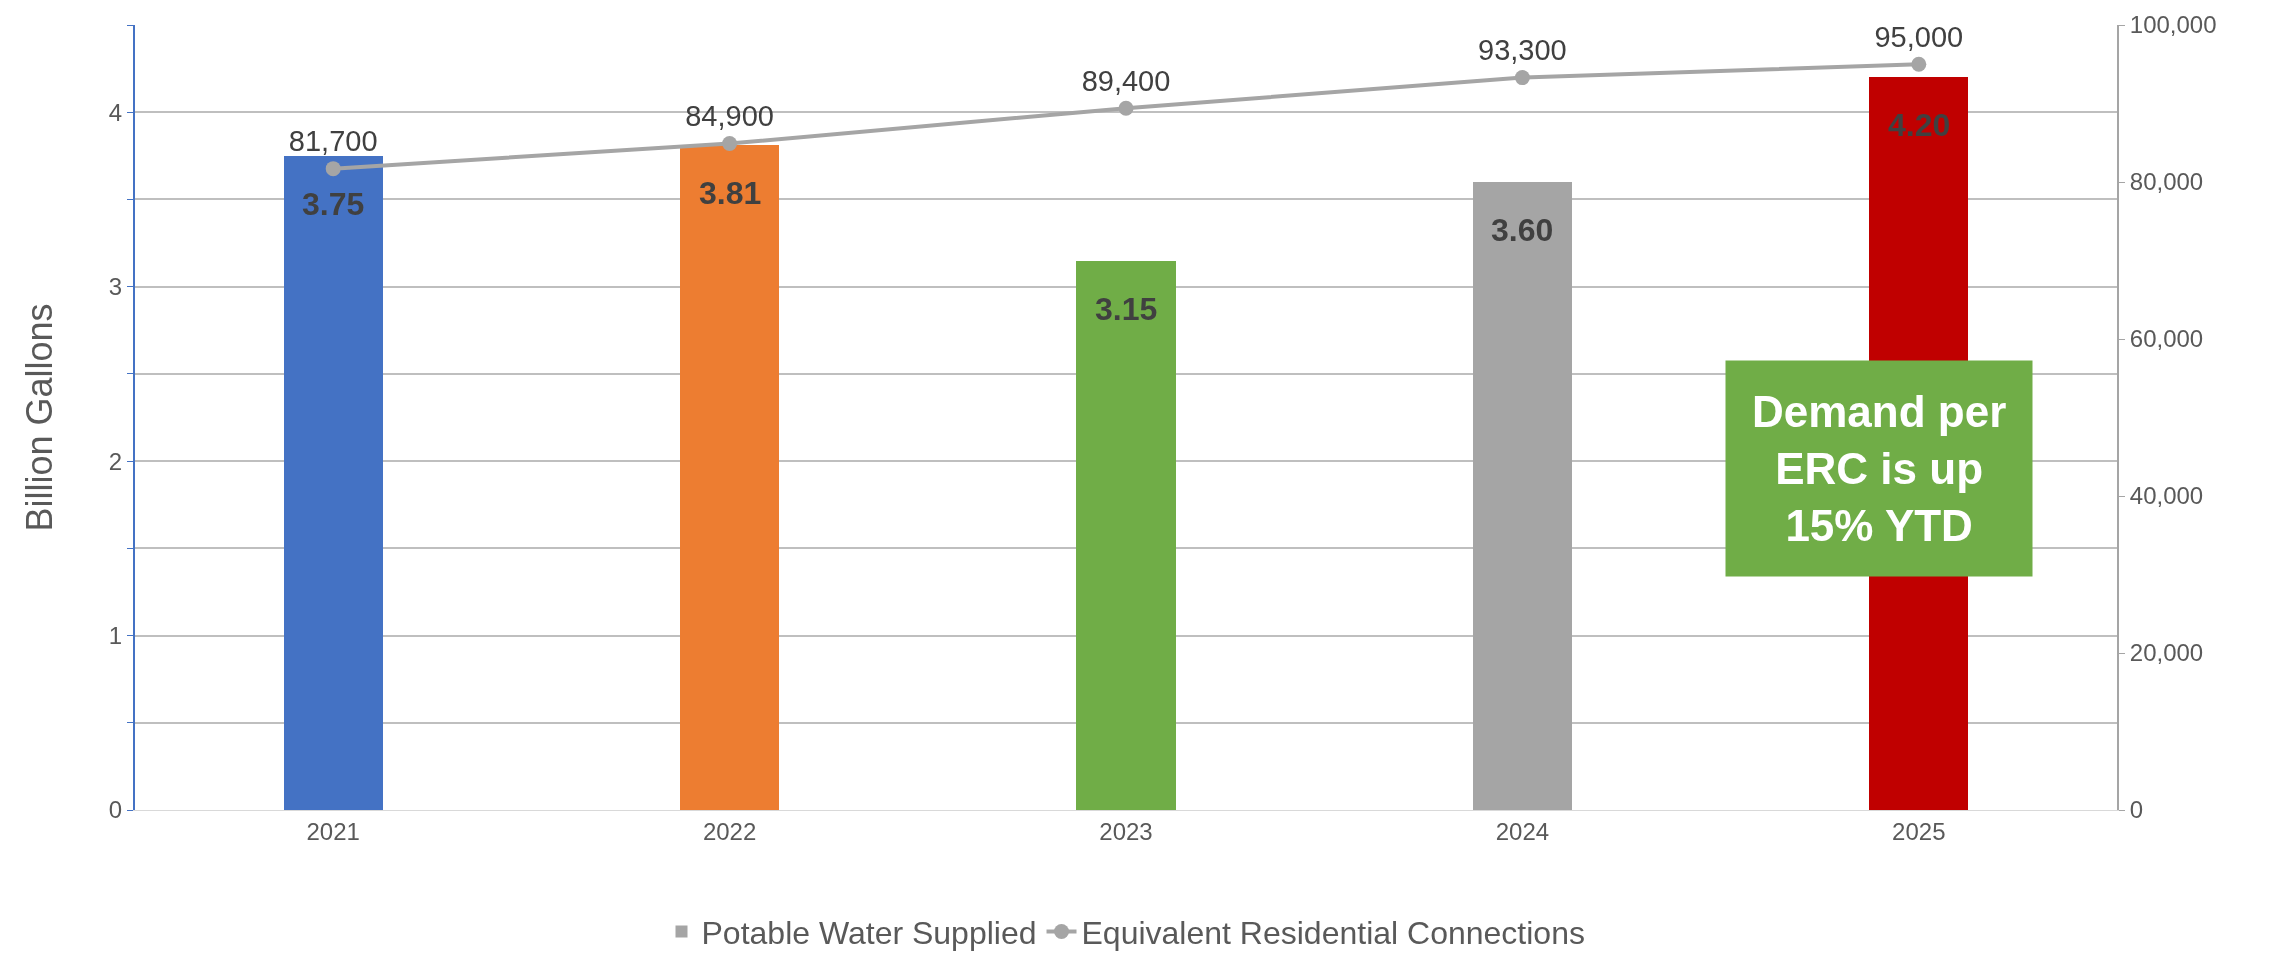 The image size is (2287, 971). Describe the element at coordinates (2166, 339) in the screenshot. I see `y2-tick-label: 60,000` at that location.